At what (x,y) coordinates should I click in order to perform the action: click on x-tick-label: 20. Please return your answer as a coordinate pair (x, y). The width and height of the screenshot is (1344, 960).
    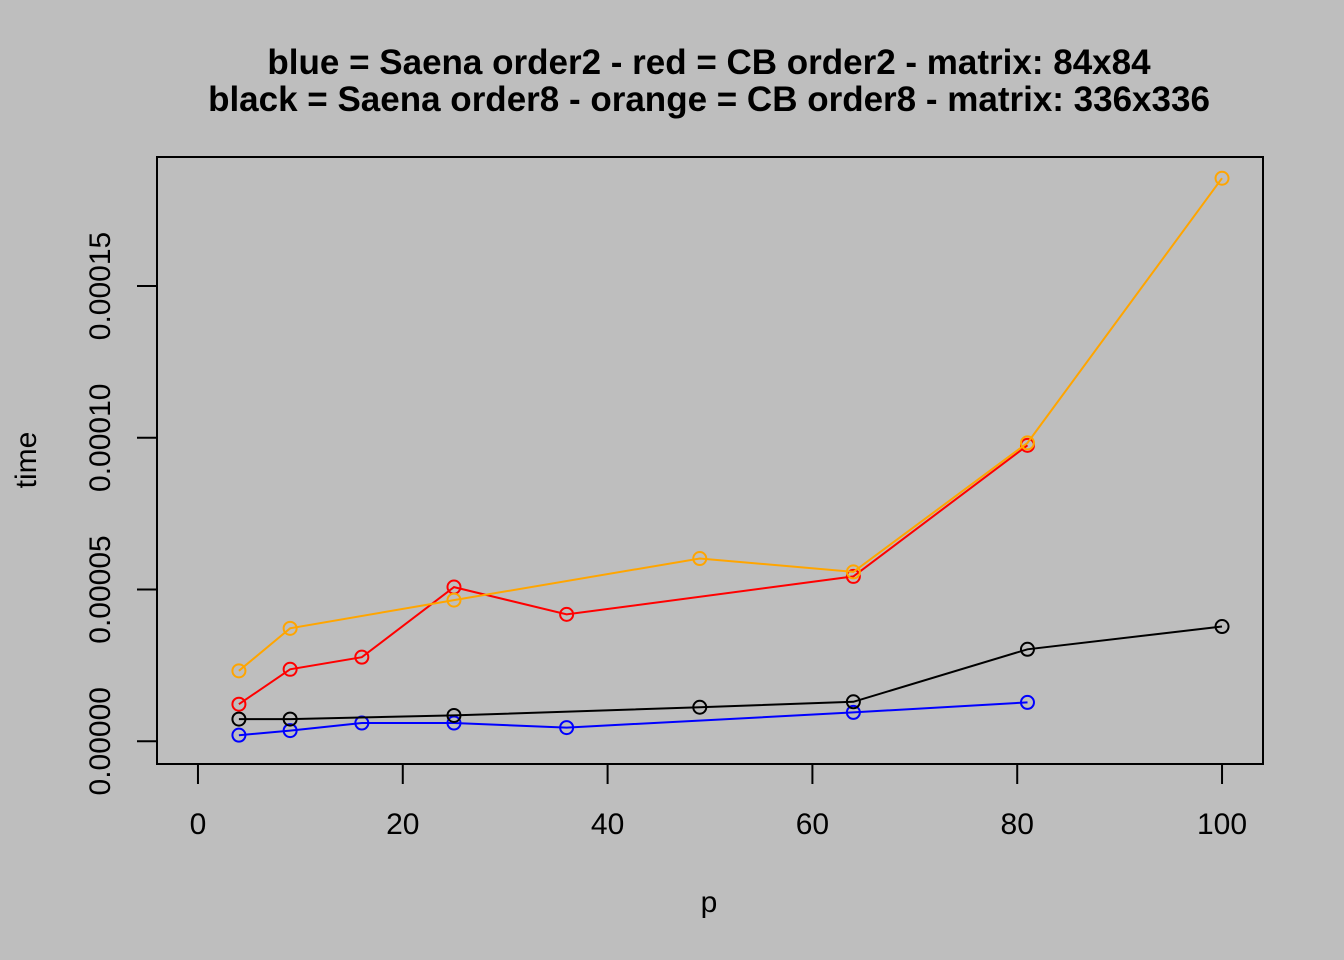
    Looking at the image, I should click on (402, 824).